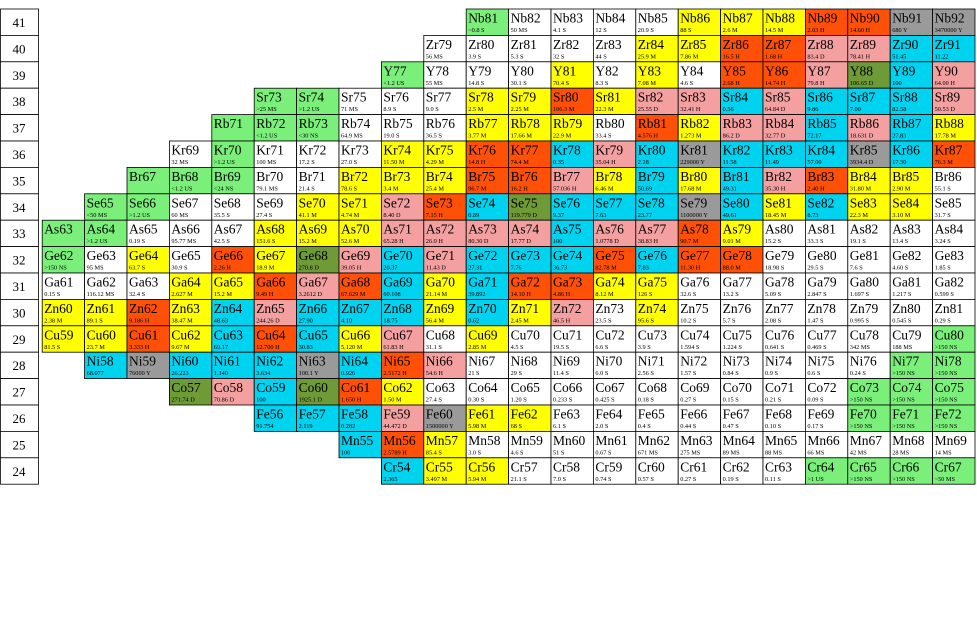 This screenshot has width=977, height=617. Describe the element at coordinates (739, 440) in the screenshot. I see `nuclide-name: Mn64` at that location.